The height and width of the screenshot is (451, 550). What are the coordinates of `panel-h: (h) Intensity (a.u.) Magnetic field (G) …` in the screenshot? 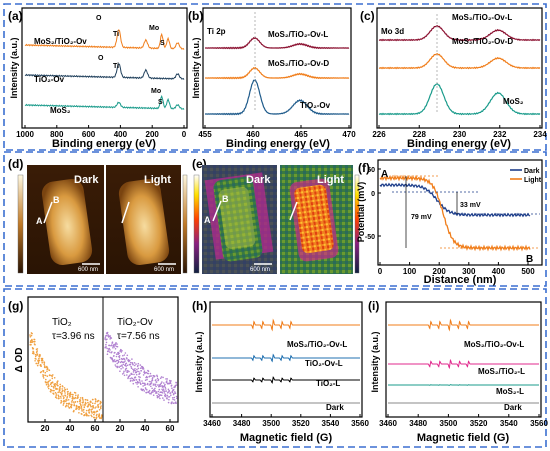 It's located at (280, 371).